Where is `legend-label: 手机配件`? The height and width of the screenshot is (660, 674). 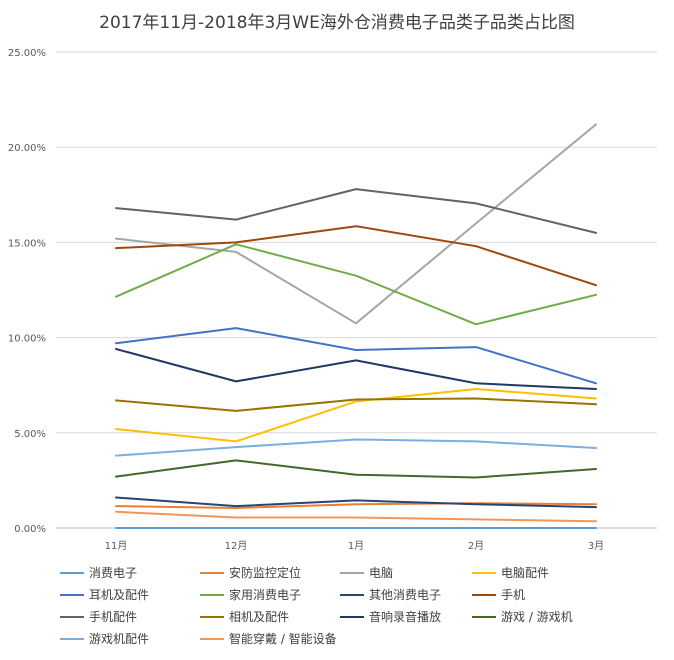 legend-label: 手机配件 is located at coordinates (113, 617).